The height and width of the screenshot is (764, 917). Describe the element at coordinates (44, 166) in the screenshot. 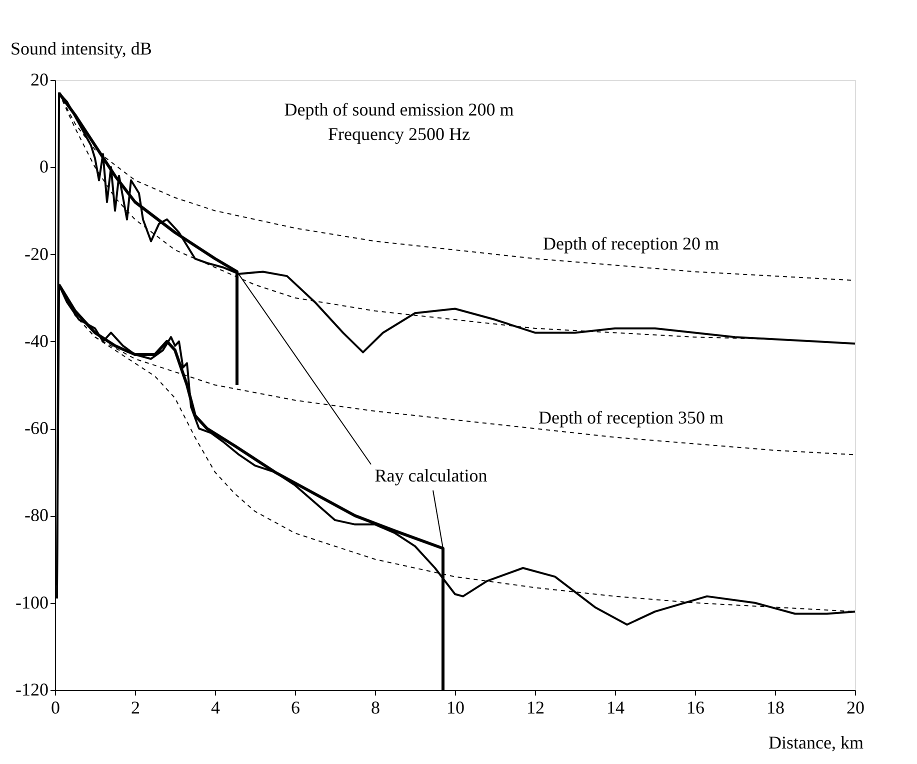

I see `y-tick-label: 0` at that location.